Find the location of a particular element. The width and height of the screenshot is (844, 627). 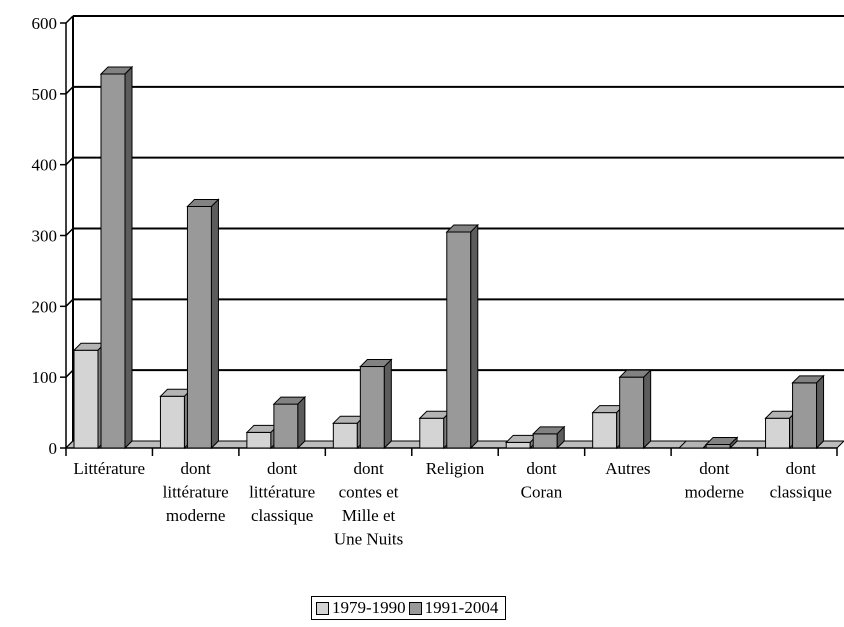

legend-item-series-2: 1991-2004 is located at coordinates (453, 608).